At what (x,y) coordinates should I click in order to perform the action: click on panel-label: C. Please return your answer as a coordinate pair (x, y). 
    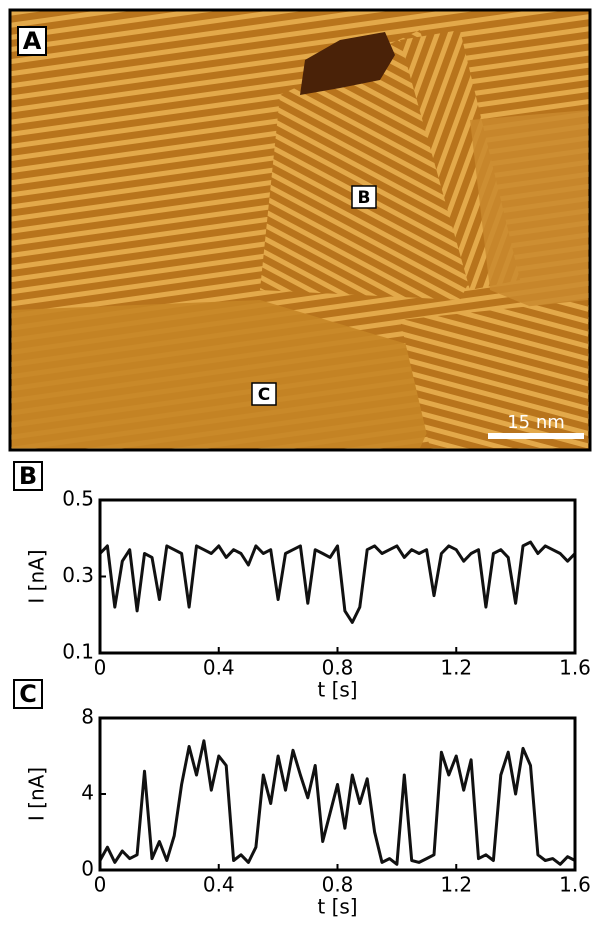
    Looking at the image, I should click on (28, 694).